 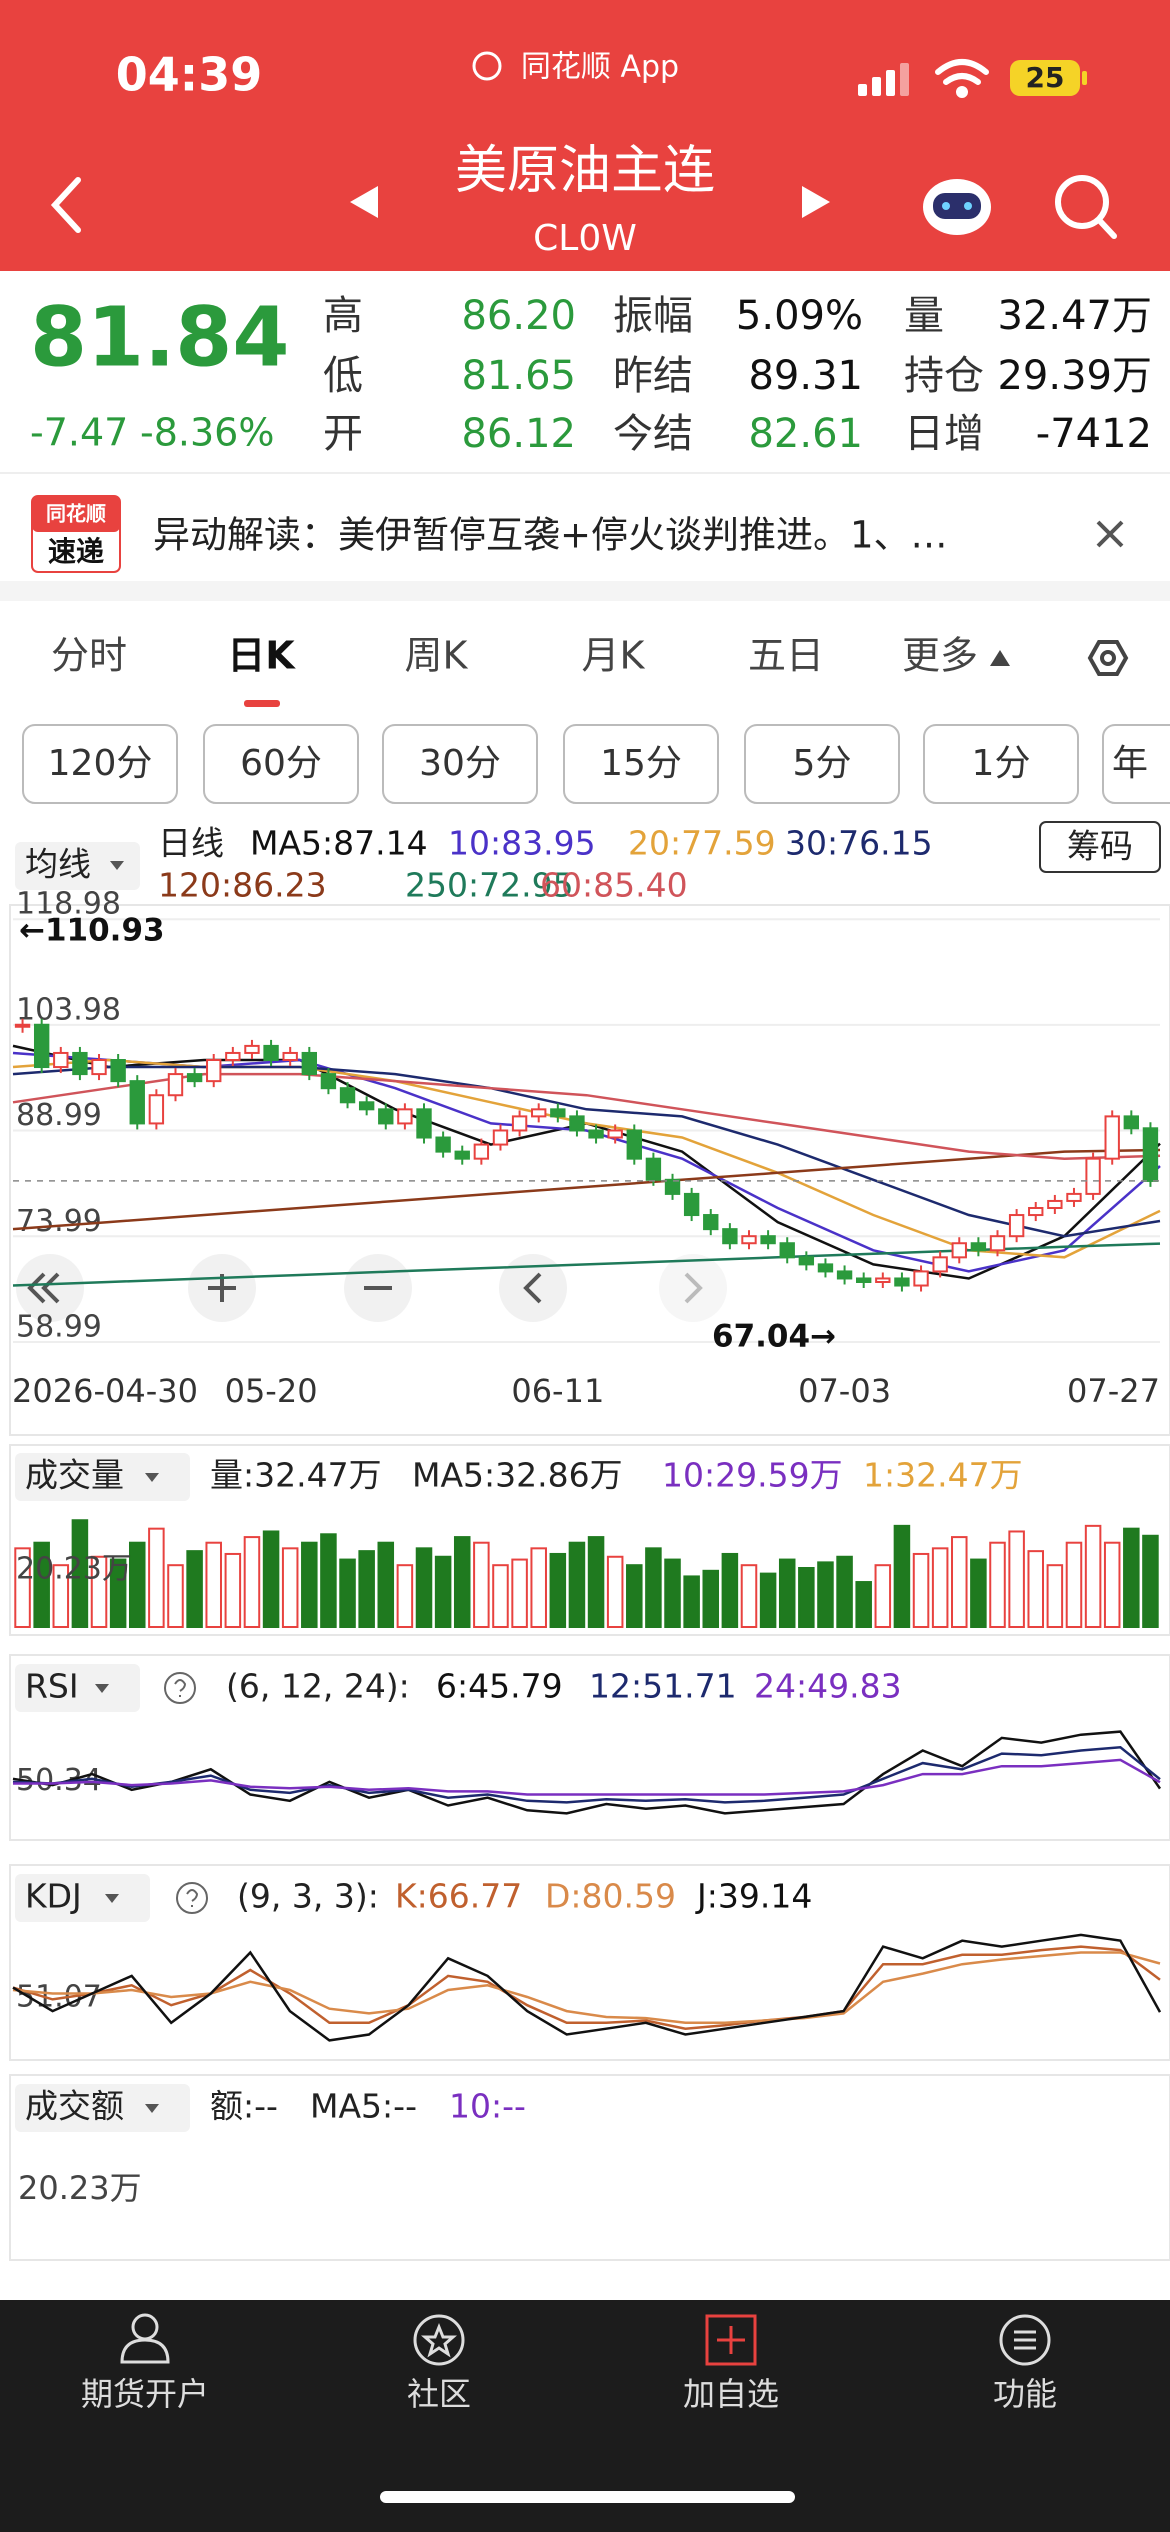 What do you see at coordinates (59, 1326) in the screenshot?
I see `y-tick-label: 58.99` at bounding box center [59, 1326].